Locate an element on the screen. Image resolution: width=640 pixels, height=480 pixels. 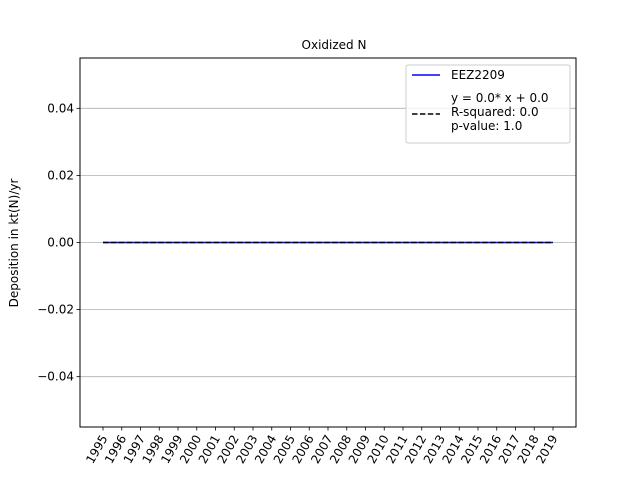
y-tick-label: −0.04 is located at coordinates (55, 377).